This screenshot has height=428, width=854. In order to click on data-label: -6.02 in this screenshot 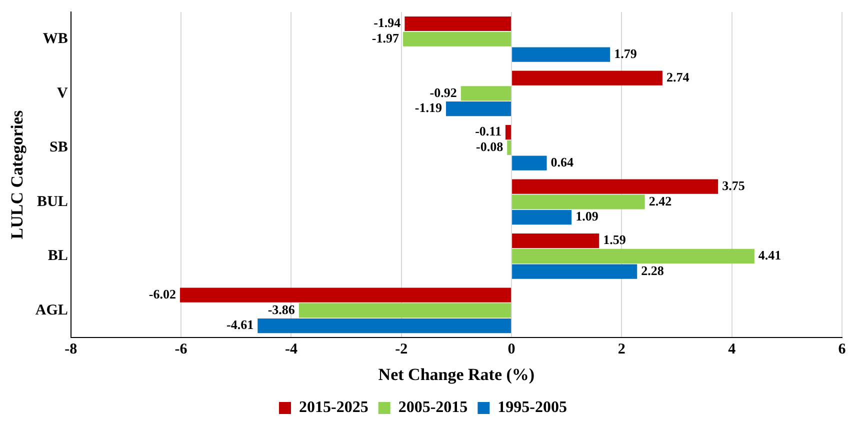, I will do `click(162, 294)`.